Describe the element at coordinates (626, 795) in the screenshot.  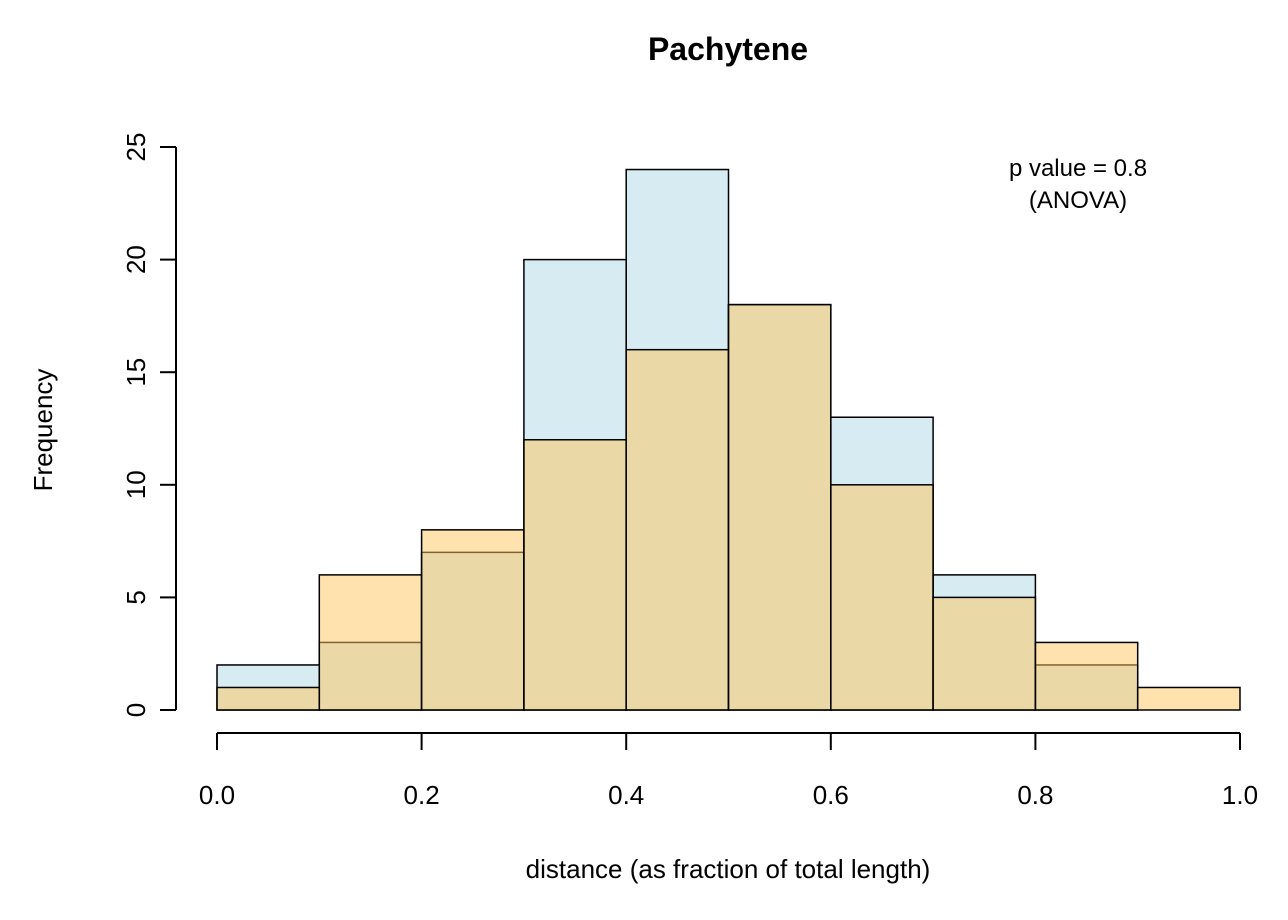
I see `x-tick-label: 0.4` at that location.